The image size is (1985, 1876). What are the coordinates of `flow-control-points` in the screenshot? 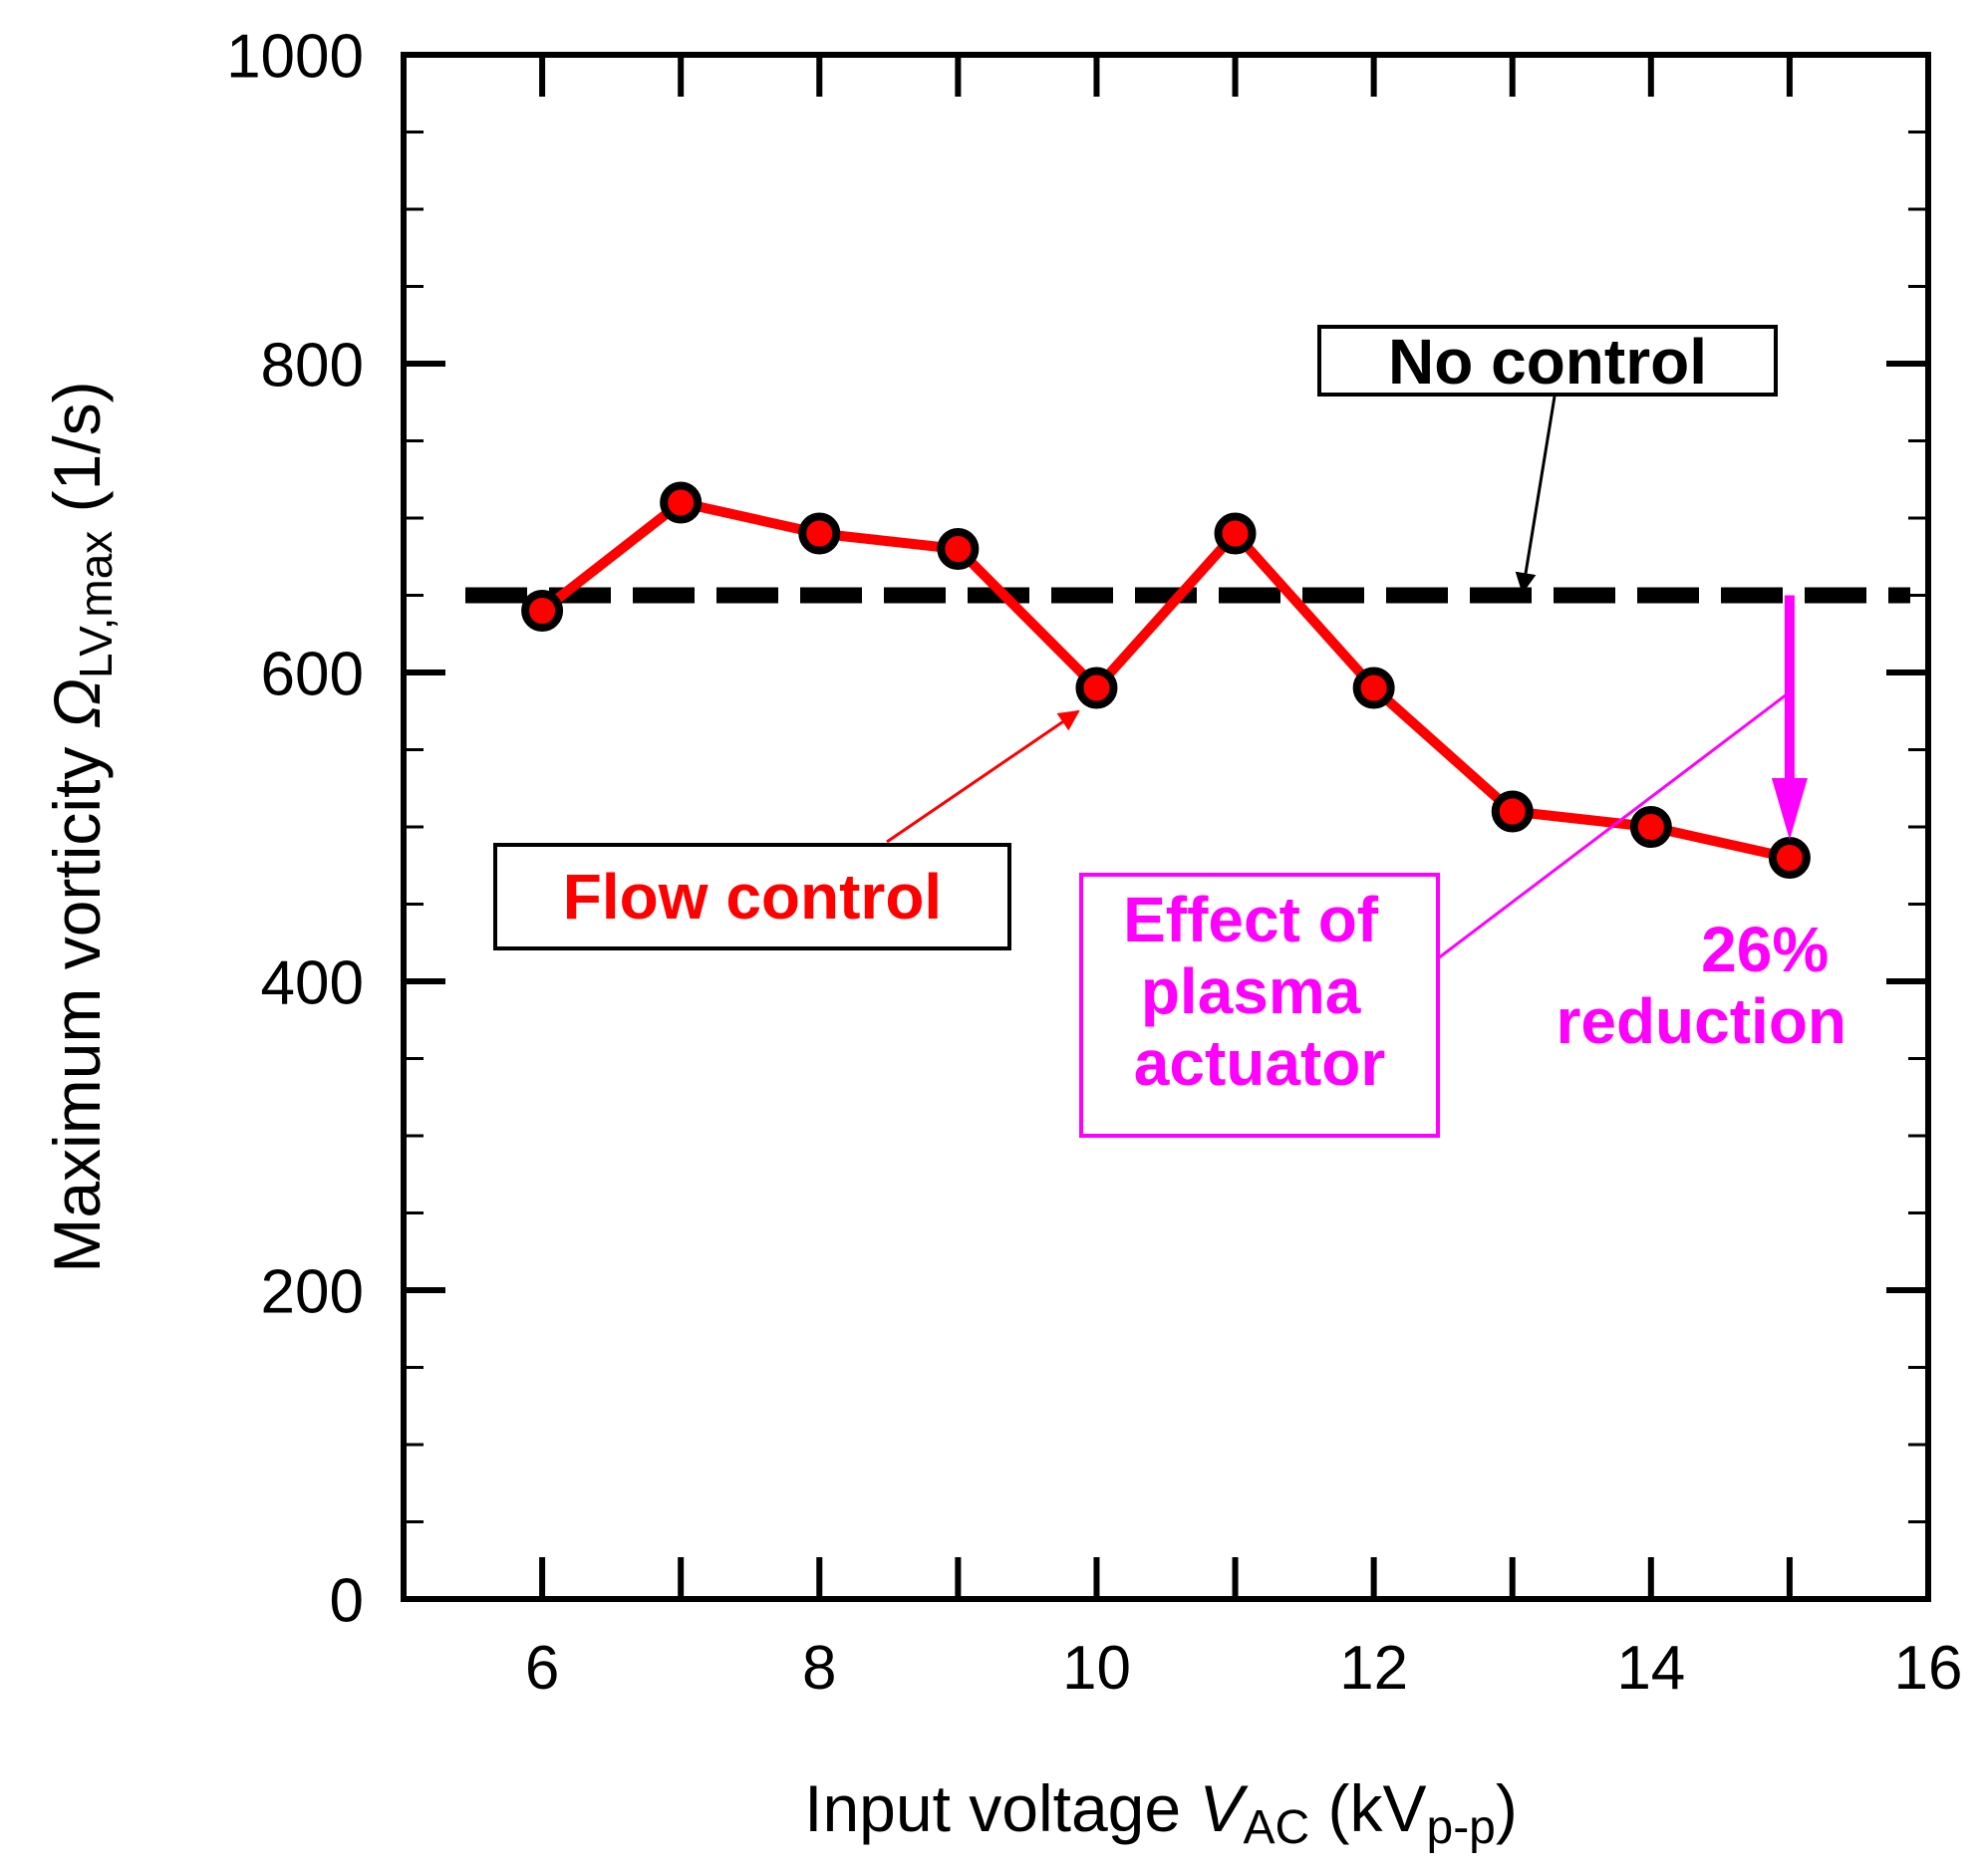 It's located at (1166, 680).